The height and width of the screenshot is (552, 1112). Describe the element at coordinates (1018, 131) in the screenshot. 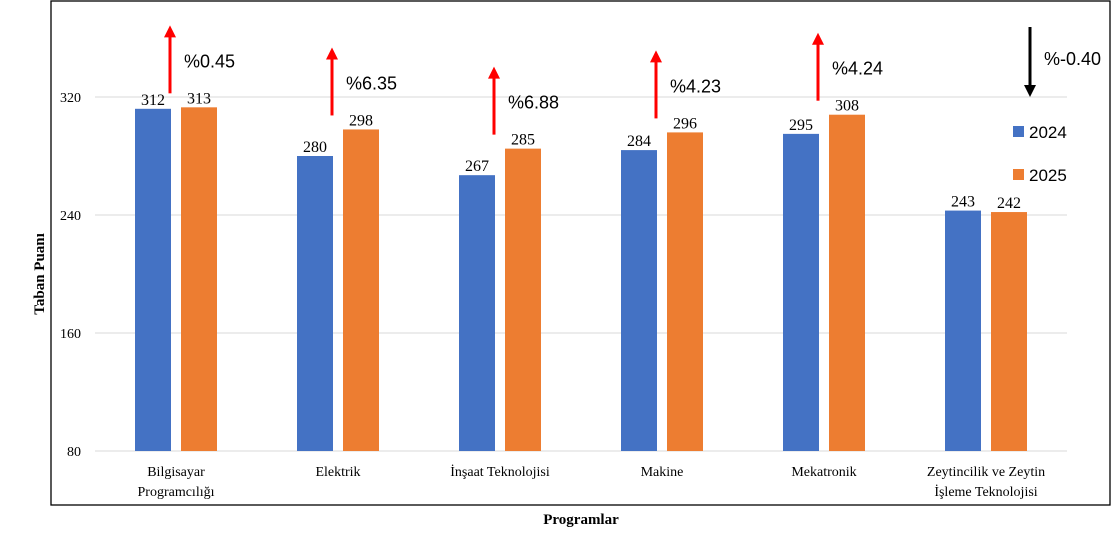

I see `legend-swatch-2024` at that location.